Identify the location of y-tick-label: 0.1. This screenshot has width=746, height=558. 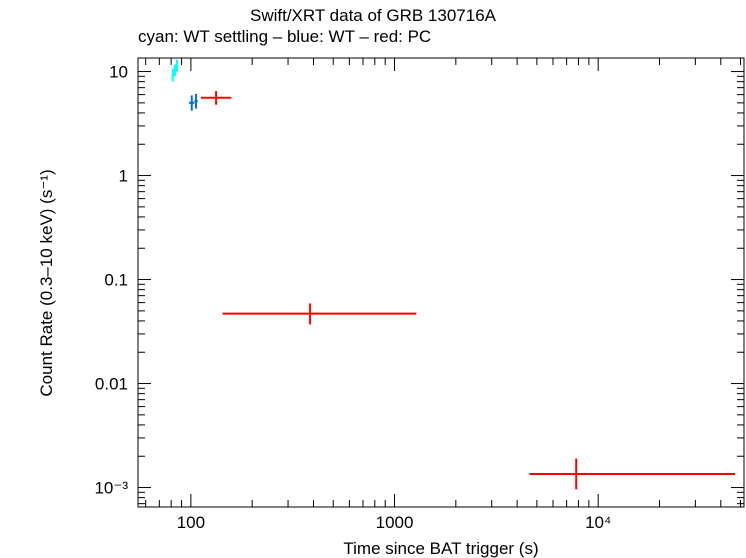
(116, 280).